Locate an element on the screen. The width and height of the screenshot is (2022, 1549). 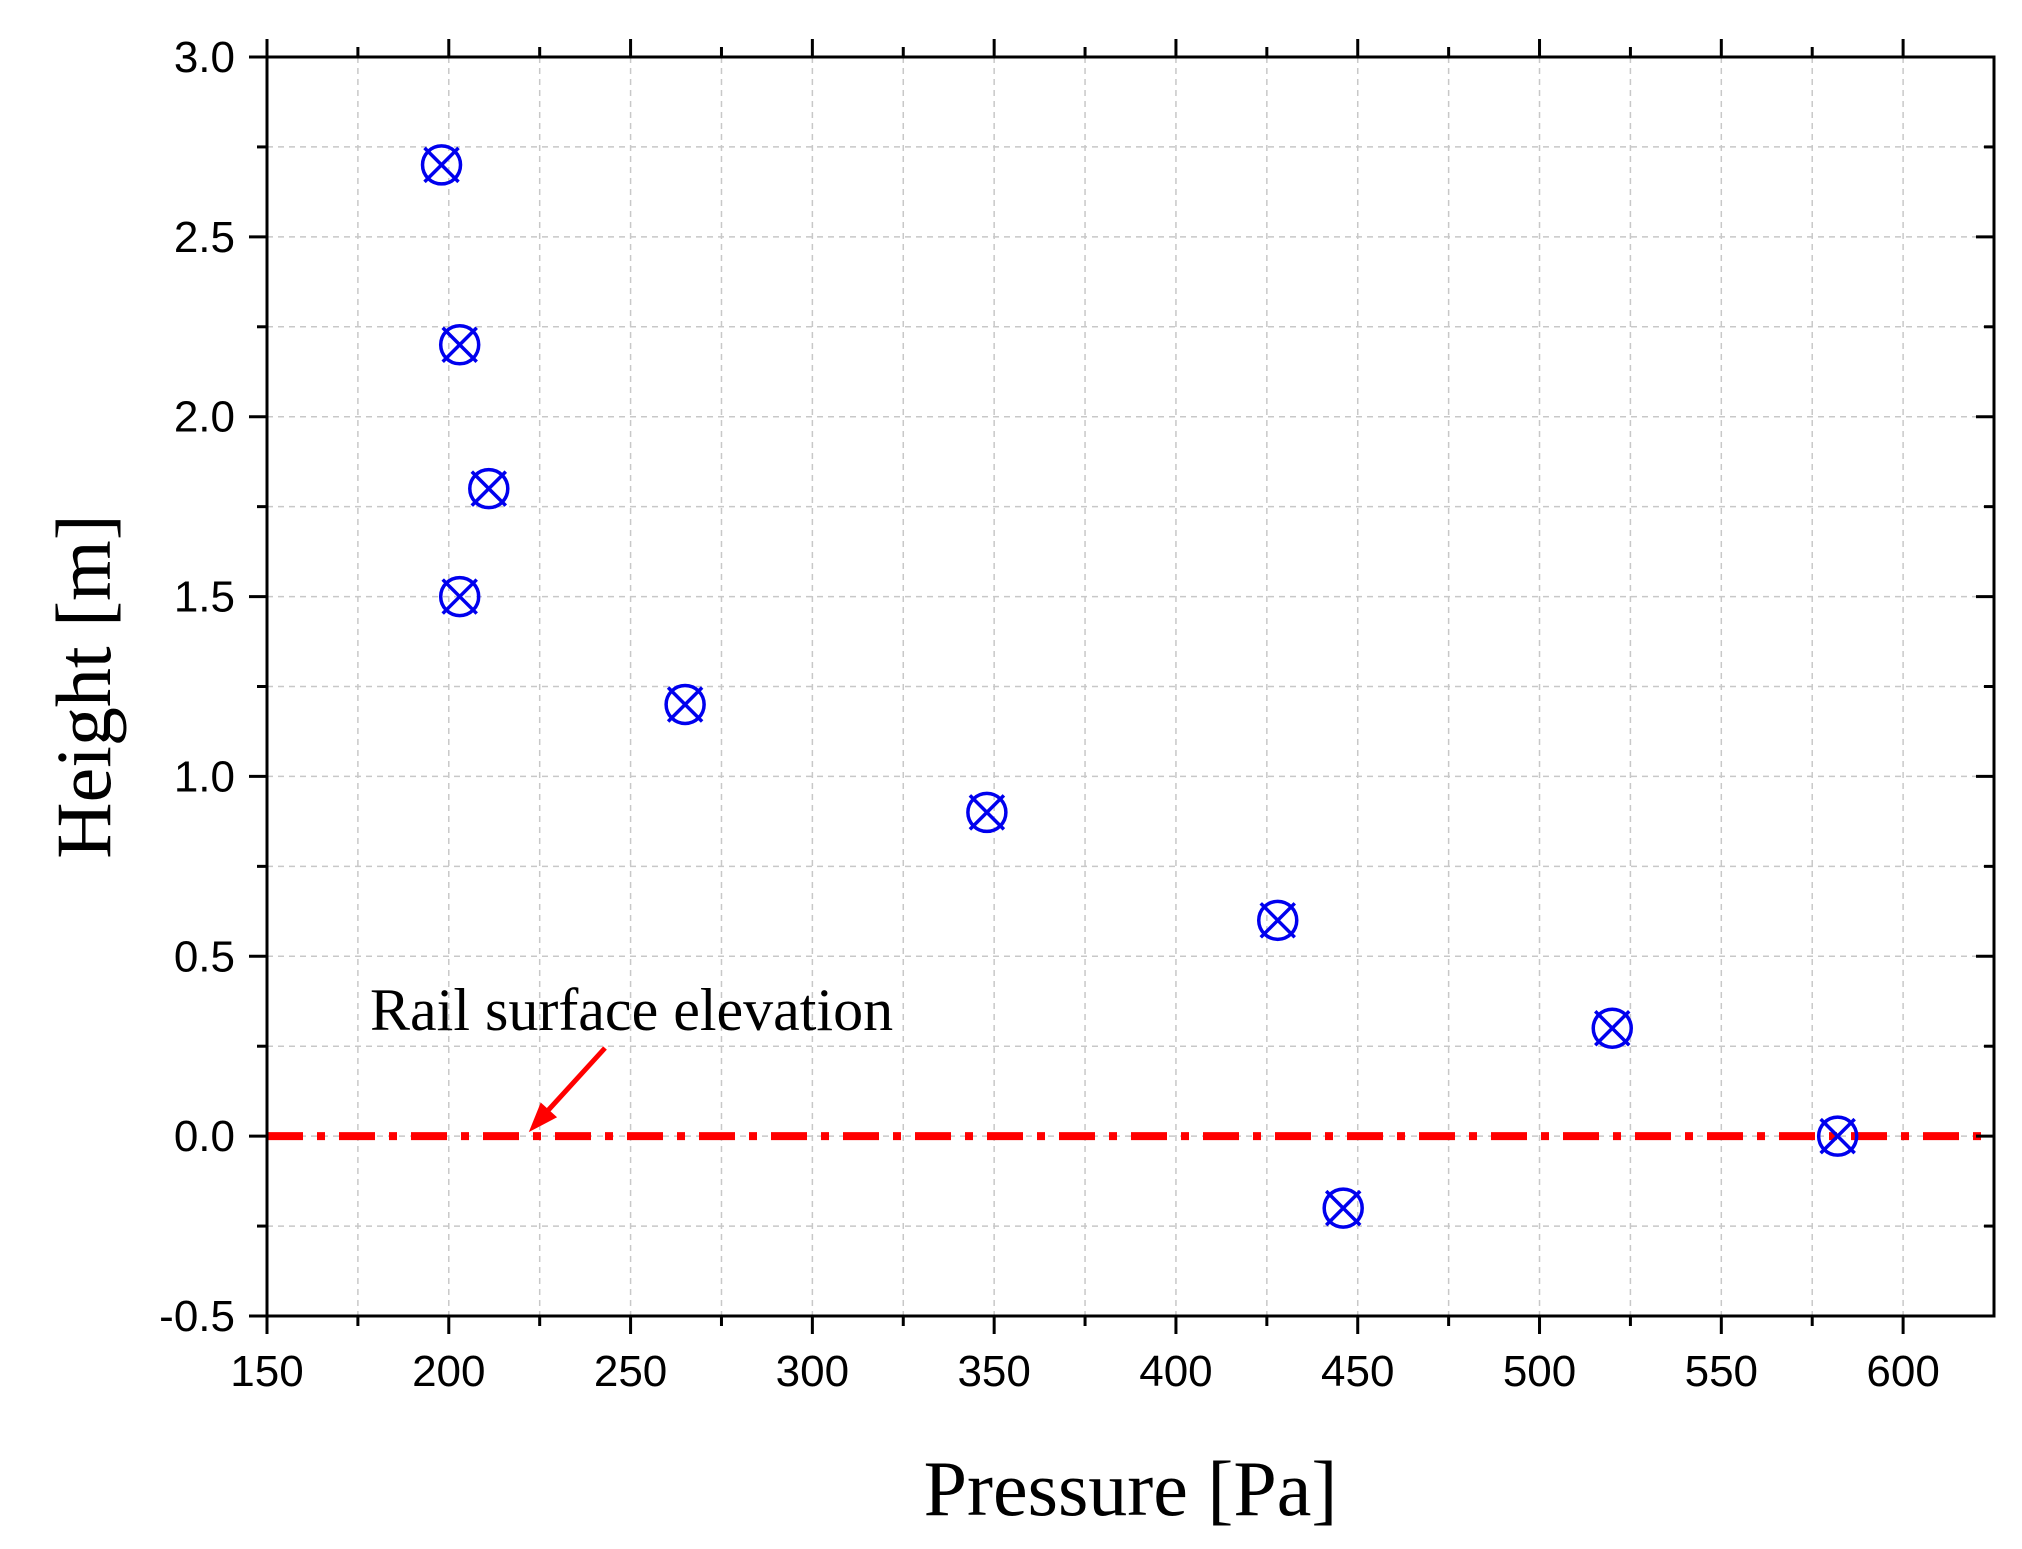
x-tick-label: 200 is located at coordinates (448, 1371).